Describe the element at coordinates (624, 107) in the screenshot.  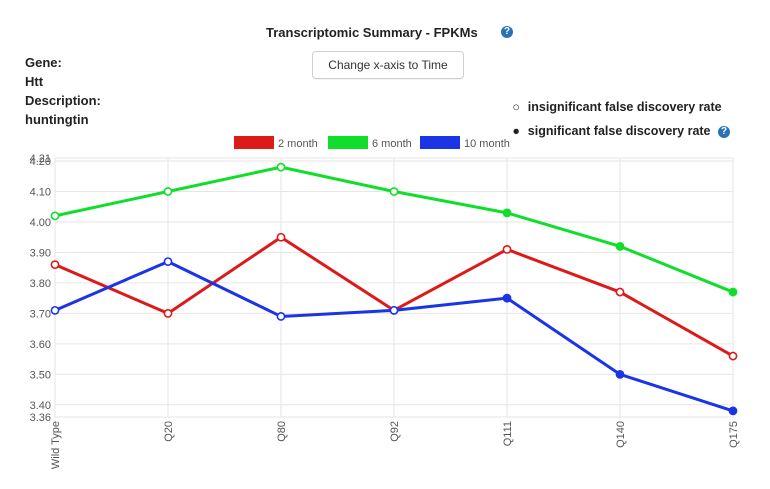
I see `fdr-insignificant-label: insignificant false discovery rate` at that location.